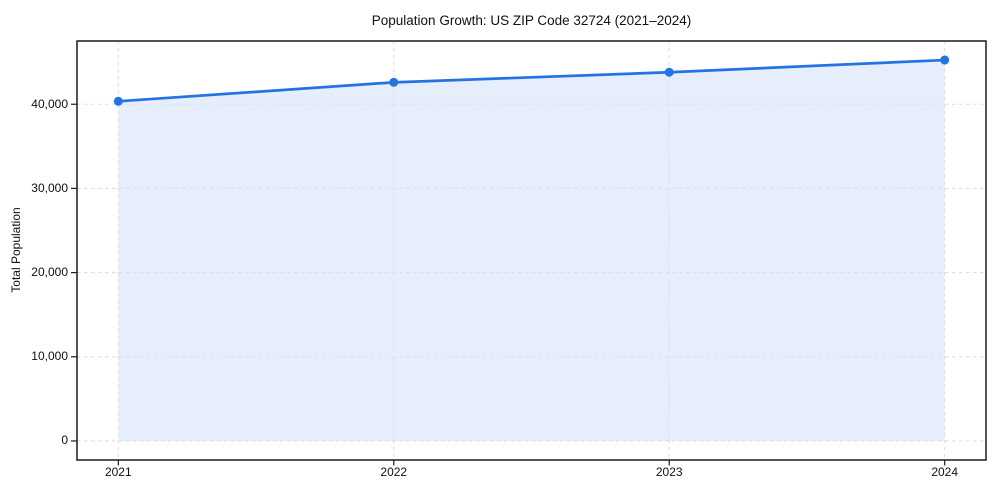  What do you see at coordinates (49, 272) in the screenshot?
I see `y-tick-label: 20,000` at bounding box center [49, 272].